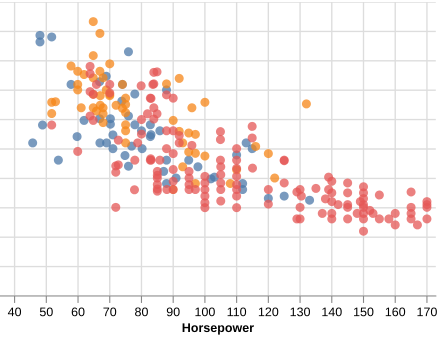 The height and width of the screenshot is (340, 447). I want to click on x-tick-label: 70, so click(109, 311).